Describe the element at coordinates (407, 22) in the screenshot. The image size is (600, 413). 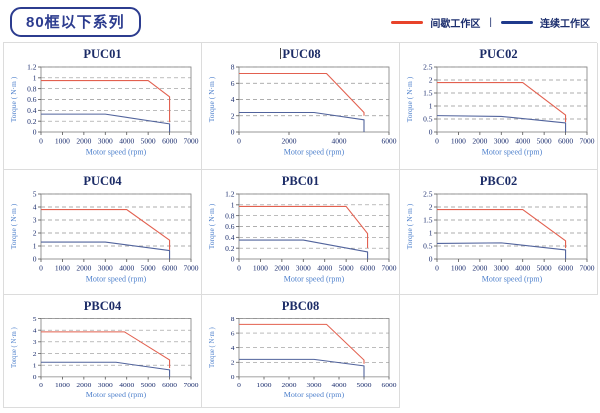
I see `intermittent-zone-line-icon` at that location.